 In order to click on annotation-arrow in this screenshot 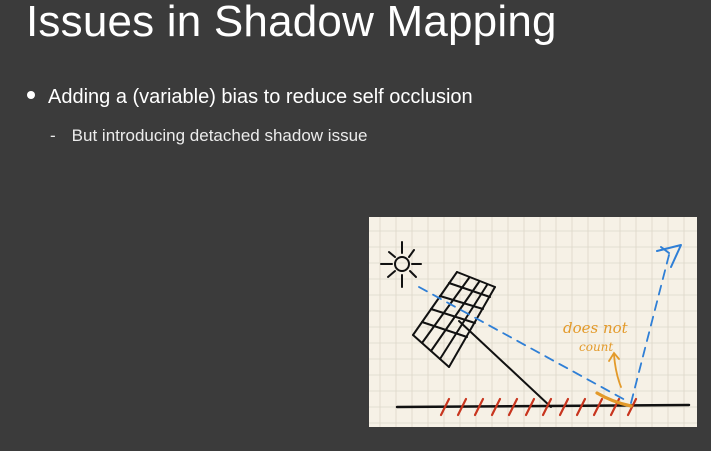, I will do `click(615, 369)`.